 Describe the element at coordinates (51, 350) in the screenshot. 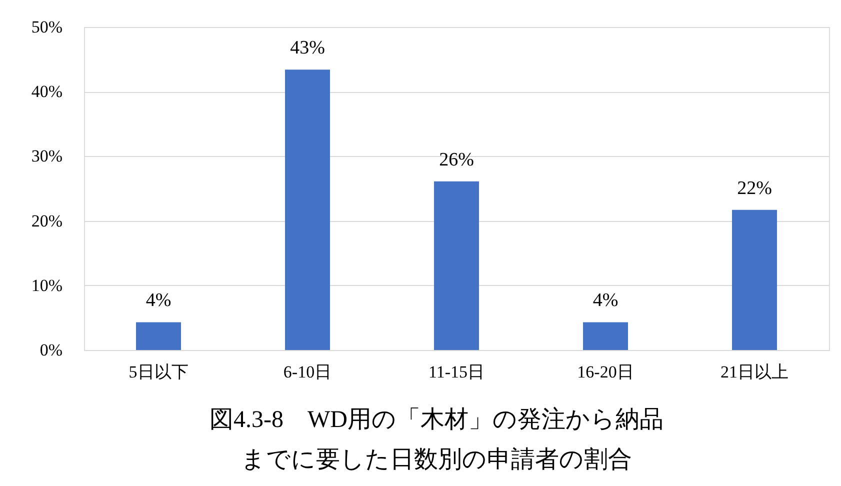

I see `y-tick-label: 0%` at that location.